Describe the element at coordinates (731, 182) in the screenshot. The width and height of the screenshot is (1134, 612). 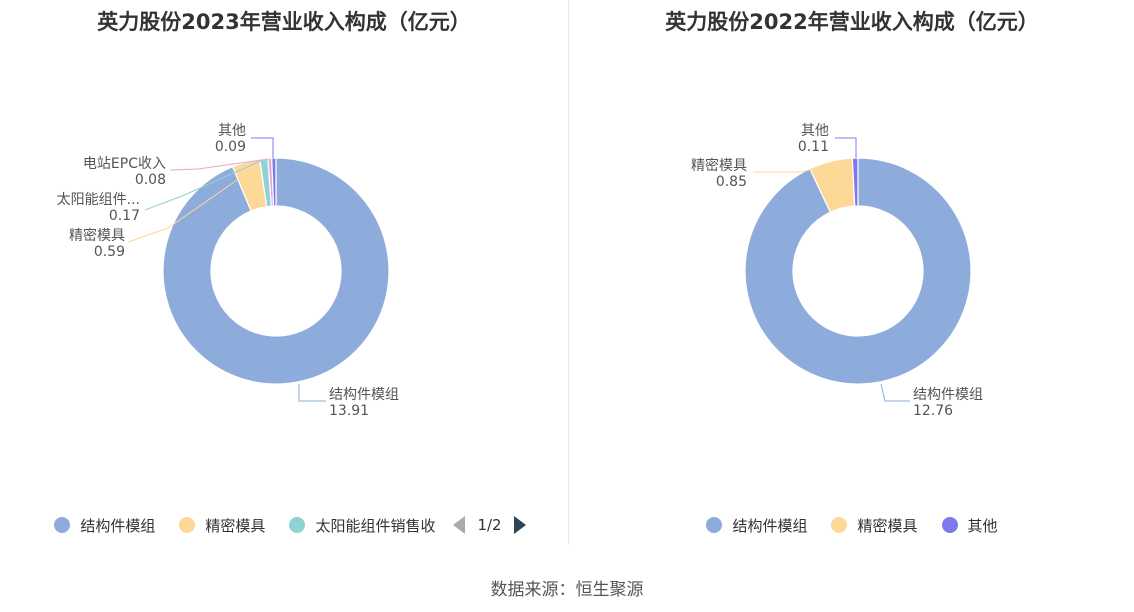
I see `slice-label-value: 0.85` at that location.